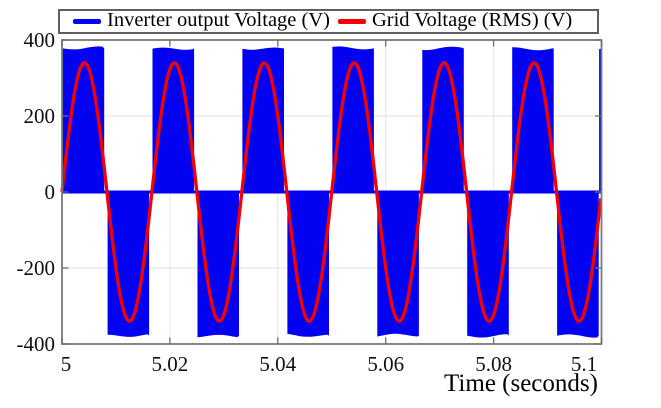 This screenshot has width=661, height=408. Describe the element at coordinates (40, 40) in the screenshot. I see `y-tick-label: 400` at that location.